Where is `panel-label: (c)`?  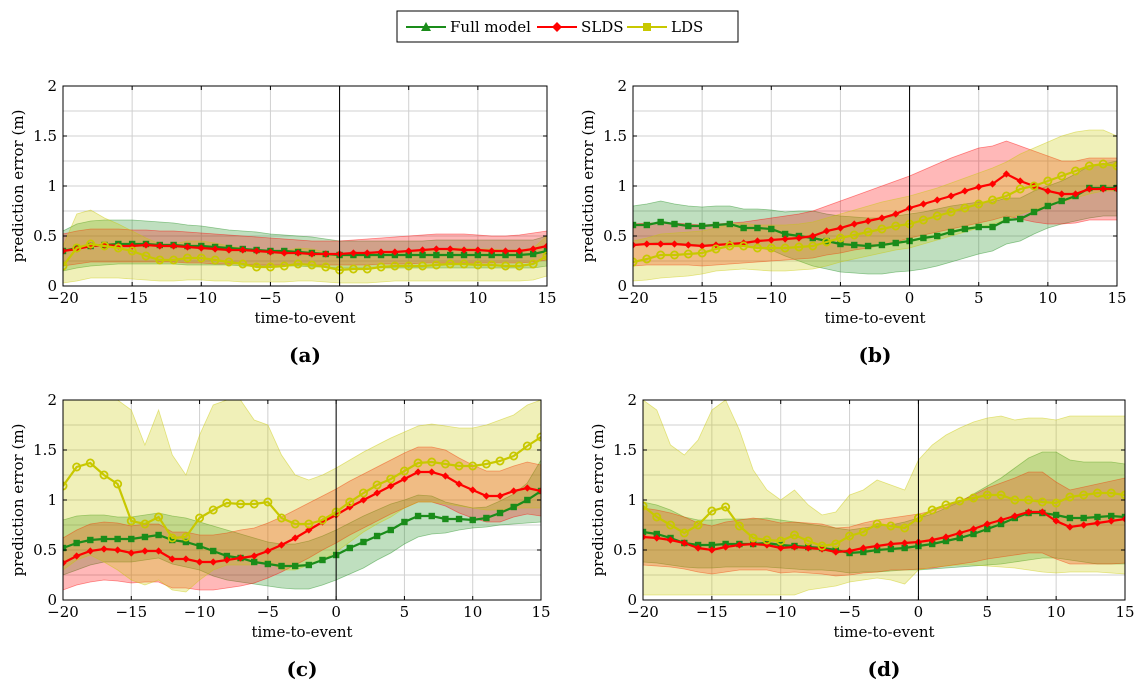 panel-label: (c) is located at coordinates (301, 669).